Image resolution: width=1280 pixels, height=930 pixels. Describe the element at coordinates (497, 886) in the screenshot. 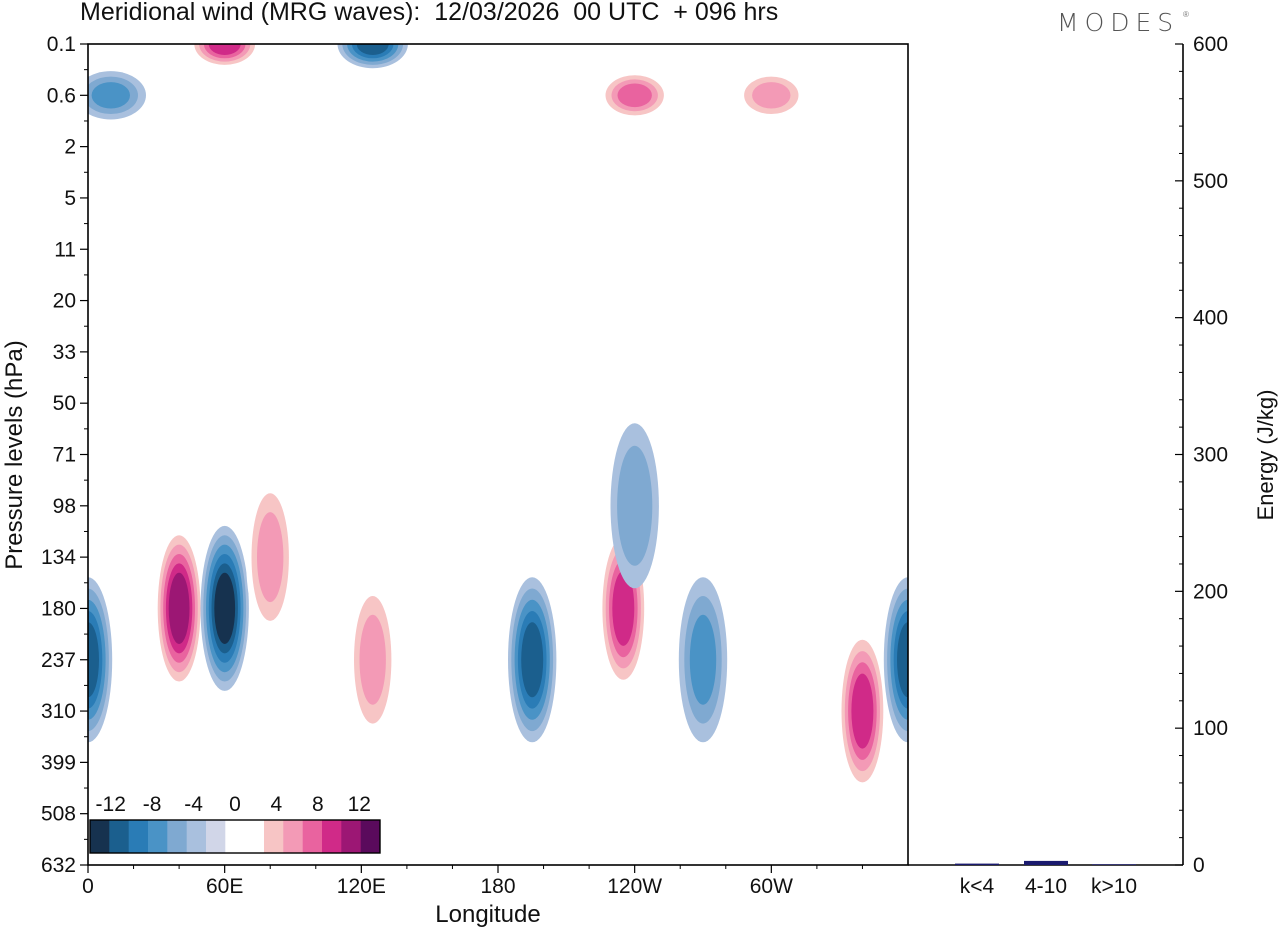

I see `x-tick-label: 180` at that location.